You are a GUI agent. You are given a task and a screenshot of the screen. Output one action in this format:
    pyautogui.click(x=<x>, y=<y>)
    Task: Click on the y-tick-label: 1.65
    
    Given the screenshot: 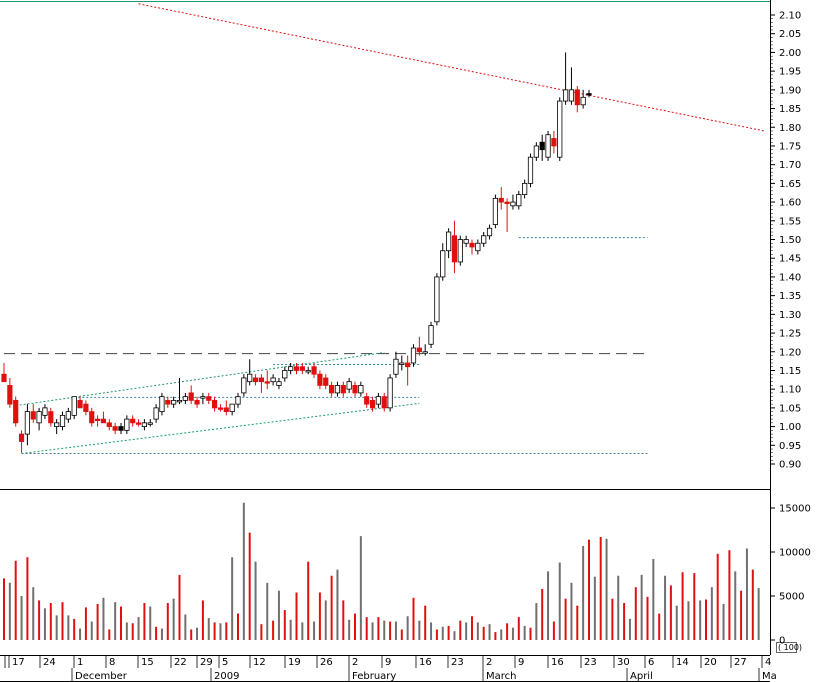 What is the action you would take?
    pyautogui.click(x=790, y=184)
    